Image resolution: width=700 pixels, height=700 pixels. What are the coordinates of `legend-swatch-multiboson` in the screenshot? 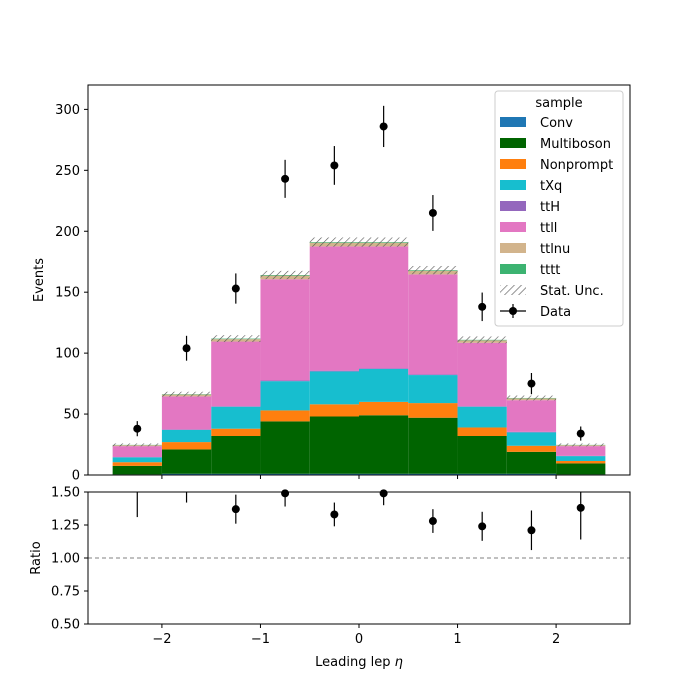 It's located at (513, 143).